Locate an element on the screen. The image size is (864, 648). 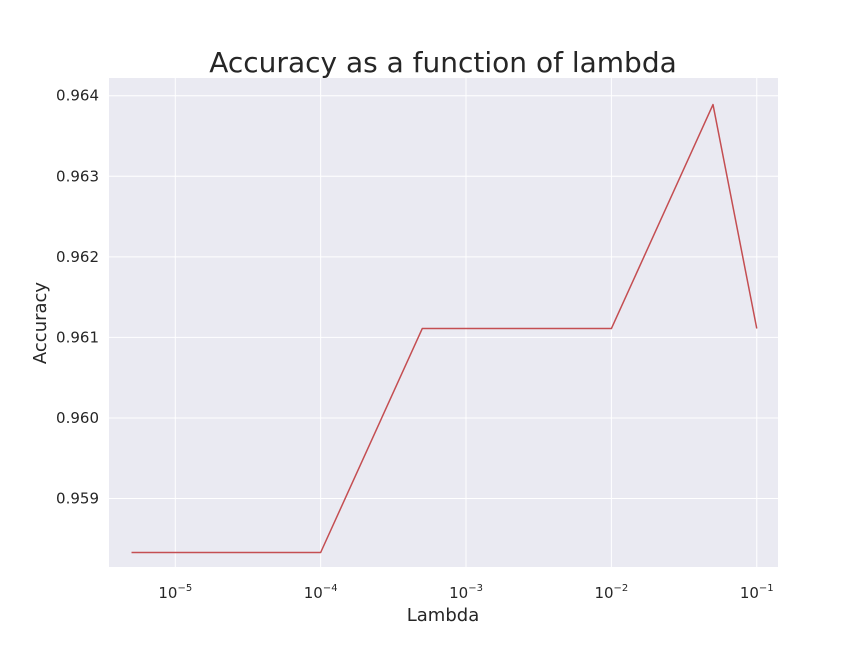
x-tick-exponent: −4 is located at coordinates (330, 588).